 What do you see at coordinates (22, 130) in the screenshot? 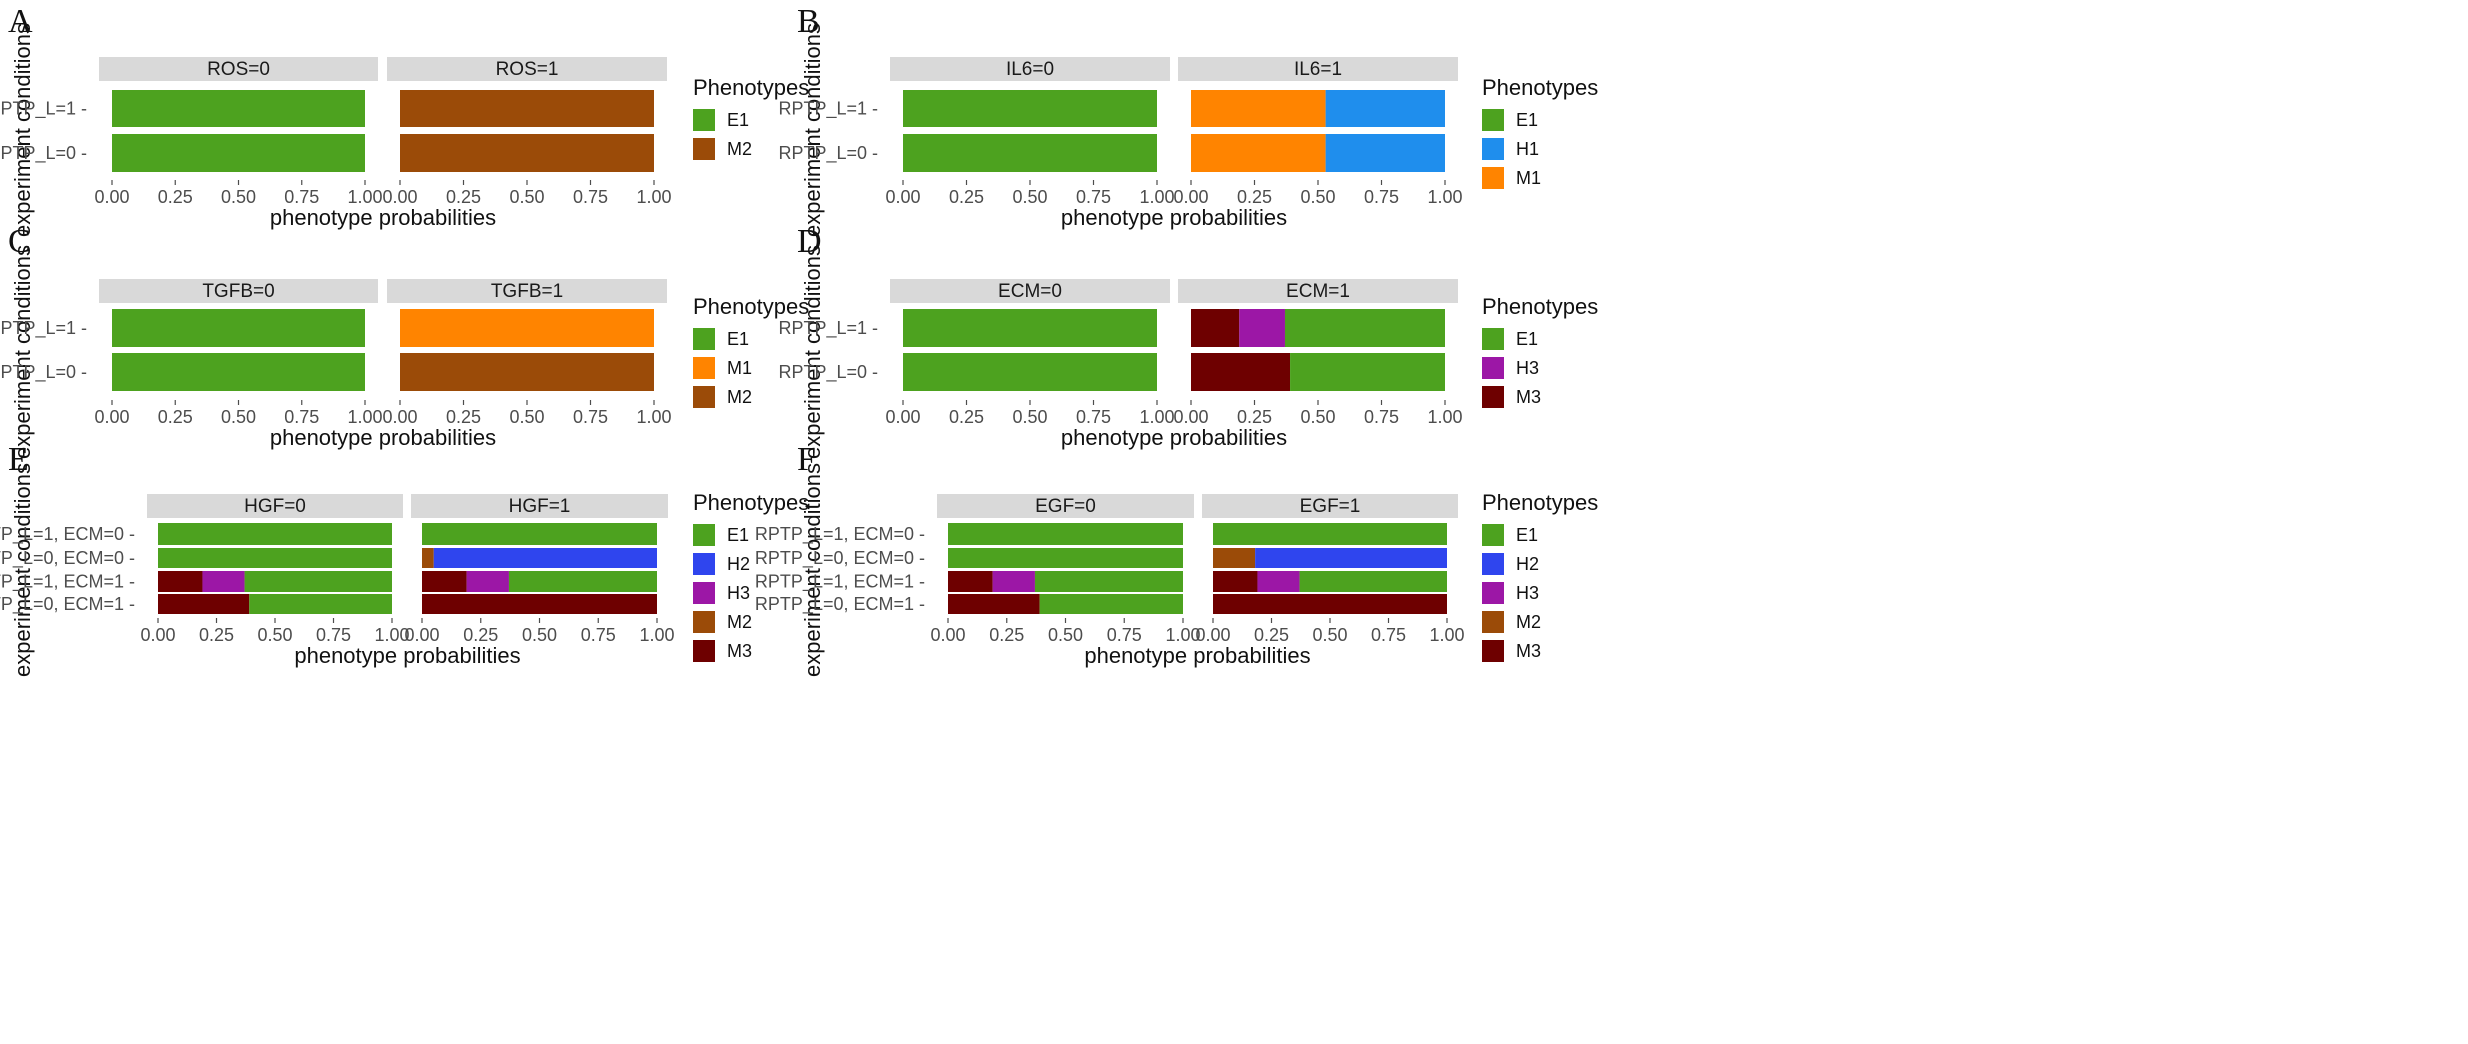
I see `y-axis-title: experiment conditions` at bounding box center [22, 130].